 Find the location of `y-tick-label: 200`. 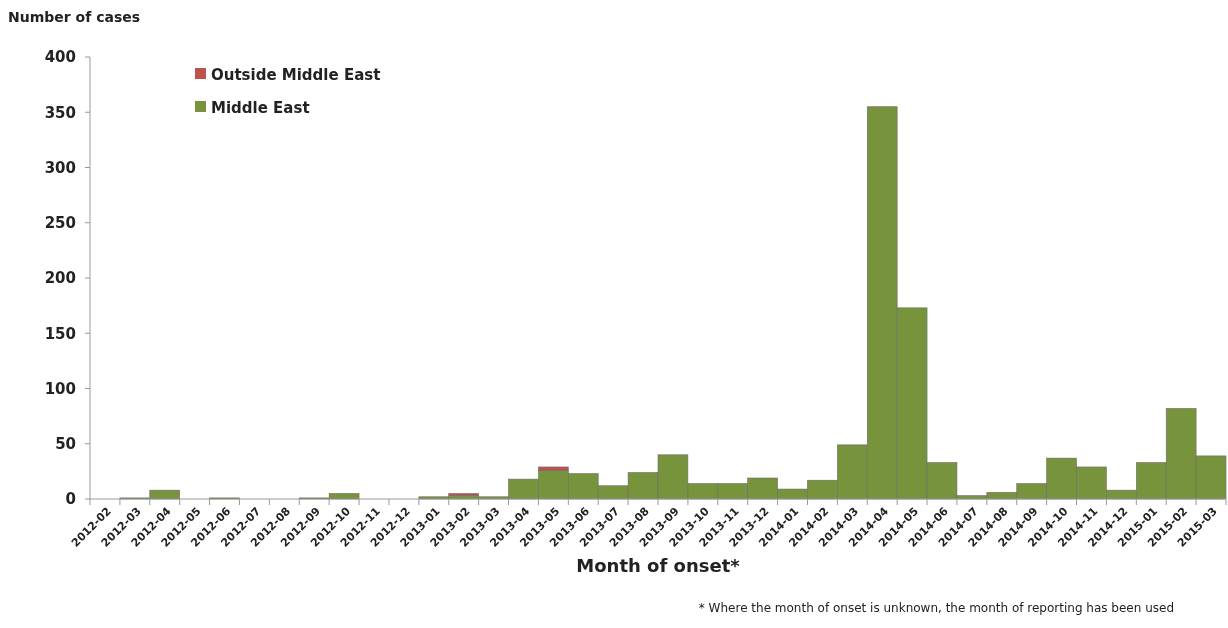

y-tick-label: 200 is located at coordinates (60, 278).